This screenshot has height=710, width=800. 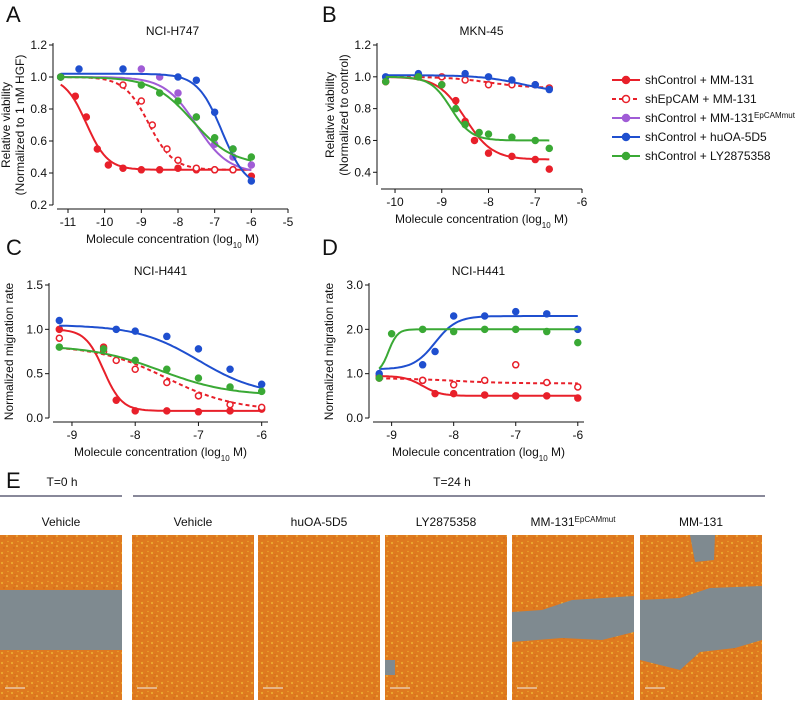 I want to click on group-label: T=0 h, so click(x=61, y=482).